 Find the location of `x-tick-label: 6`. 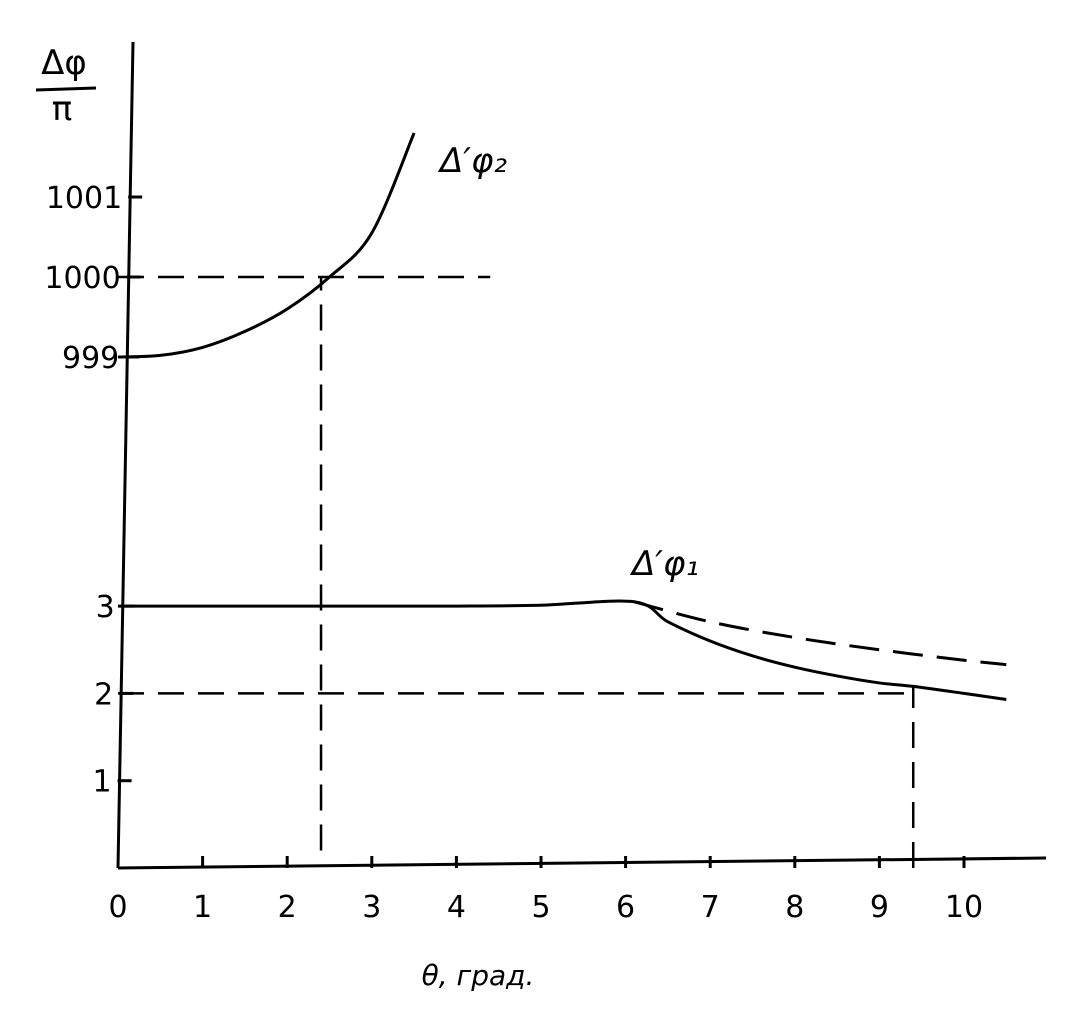

x-tick-label: 6 is located at coordinates (625, 907).